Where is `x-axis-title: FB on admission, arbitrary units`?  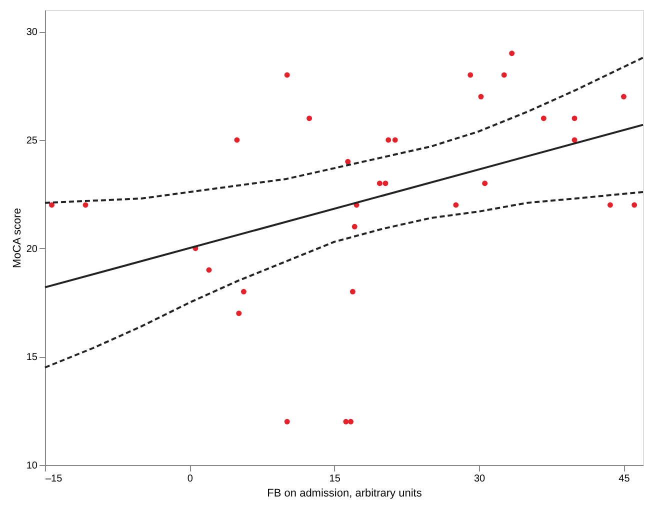 x-axis-title: FB on admission, arbitrary units is located at coordinates (344, 494).